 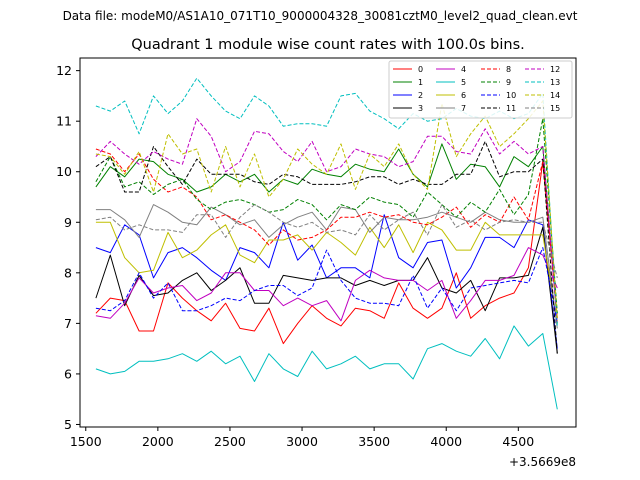 What do you see at coordinates (555, 69) in the screenshot?
I see `legend-label-12: 12` at bounding box center [555, 69].